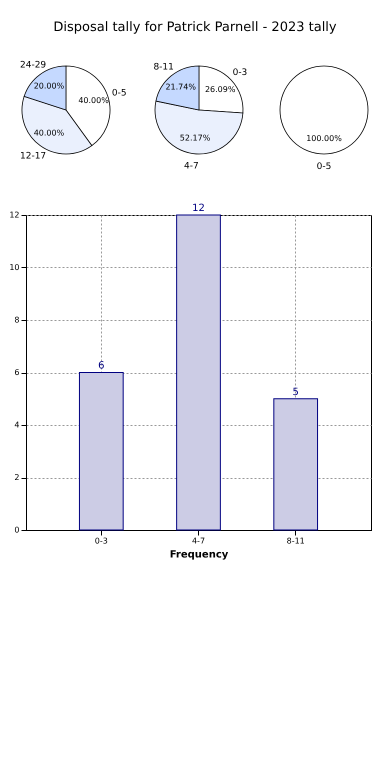 This screenshot has height=780, width=390. What do you see at coordinates (33, 156) in the screenshot?
I see `slice-label: 12-17` at bounding box center [33, 156].